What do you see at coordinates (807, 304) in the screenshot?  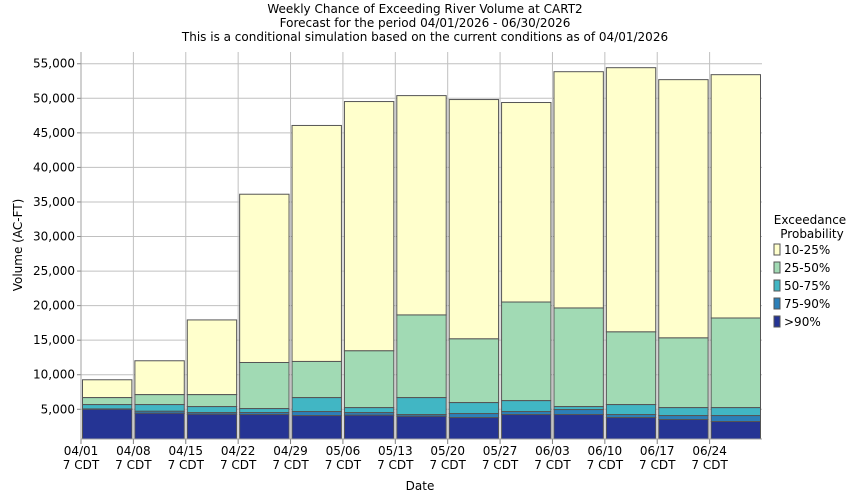 I see `legend-label: 75-90%` at bounding box center [807, 304].